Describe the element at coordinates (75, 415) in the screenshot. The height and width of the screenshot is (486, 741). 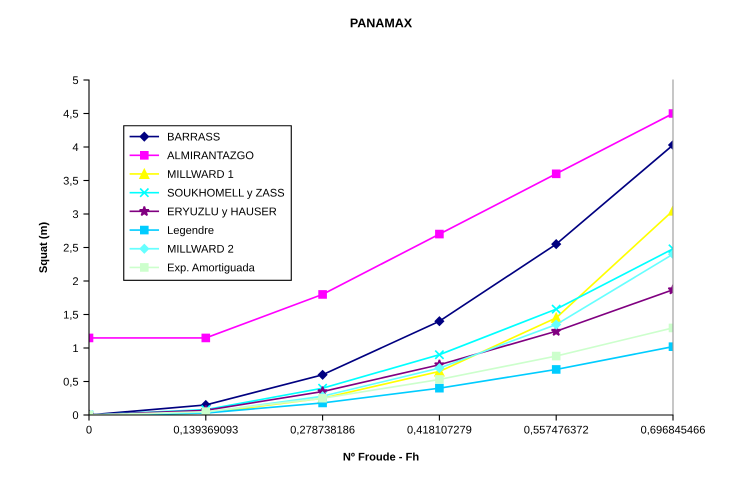
I see `y-tick-label: 0` at that location.